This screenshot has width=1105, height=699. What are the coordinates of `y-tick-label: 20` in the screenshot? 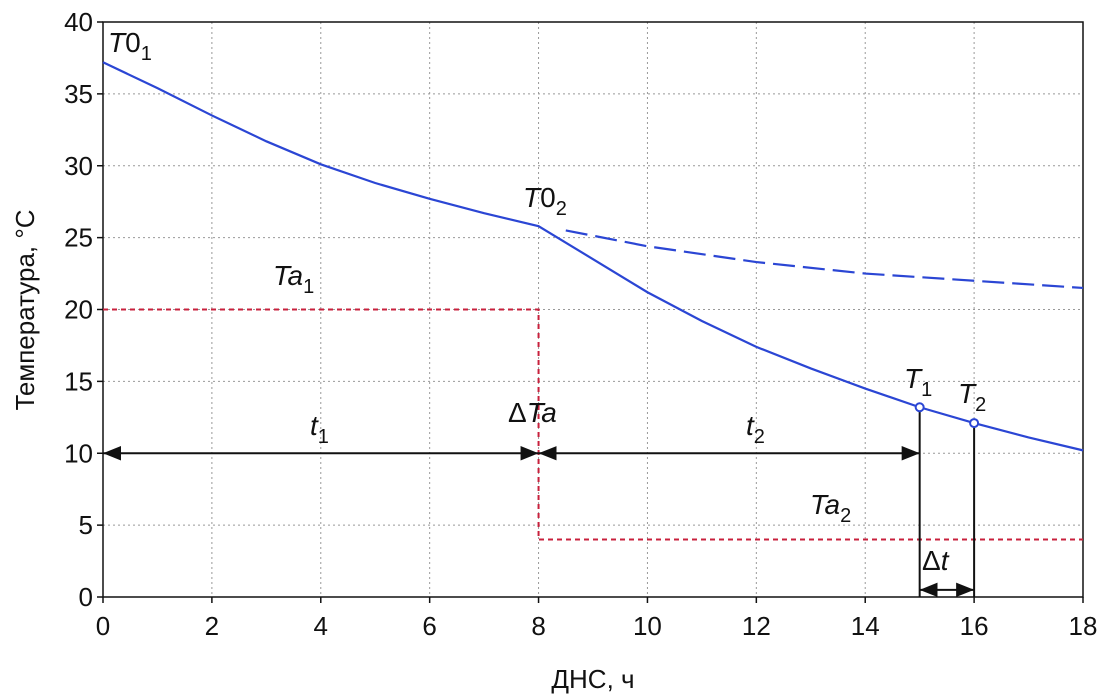 It's located at (78, 310).